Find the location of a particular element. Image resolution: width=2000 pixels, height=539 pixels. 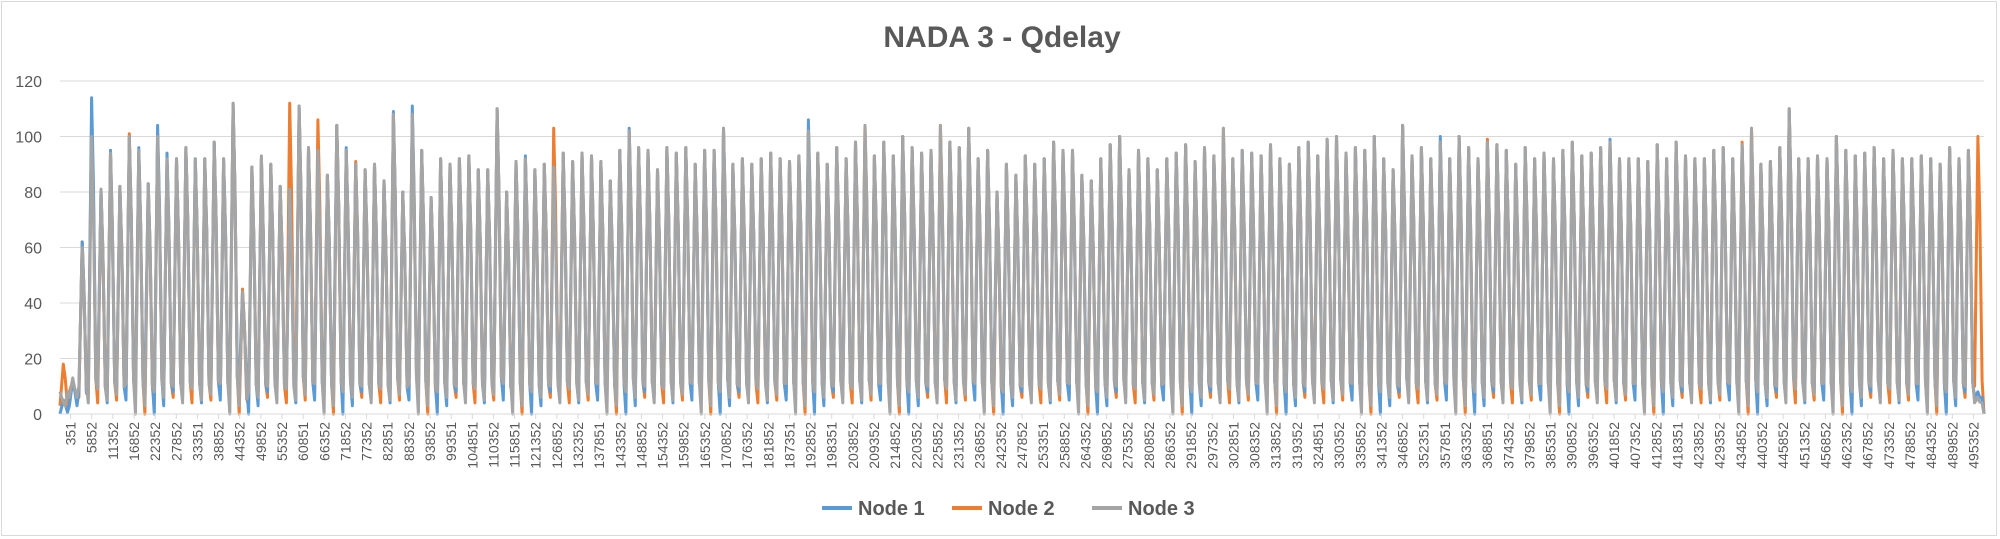

x-tick-label: 423852 is located at coordinates (1699, 445).